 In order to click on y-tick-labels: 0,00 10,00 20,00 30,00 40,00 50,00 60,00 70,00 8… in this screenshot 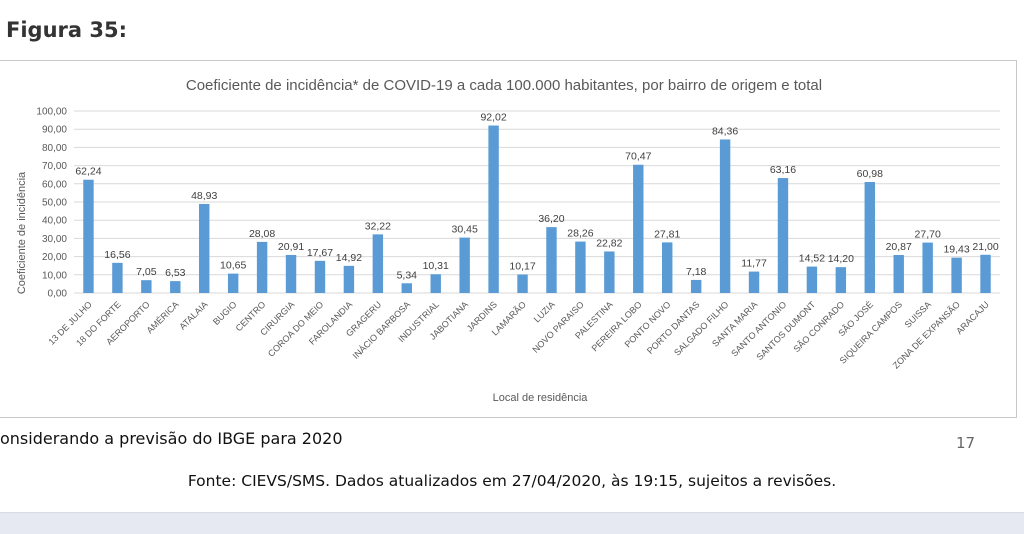, I will do `click(51, 203)`.